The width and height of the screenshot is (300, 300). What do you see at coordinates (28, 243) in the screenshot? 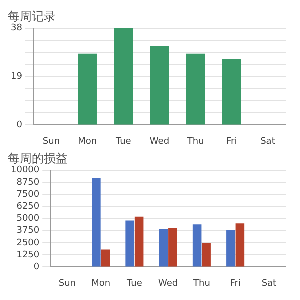
I see `y-tick-label: 2500` at bounding box center [28, 243].